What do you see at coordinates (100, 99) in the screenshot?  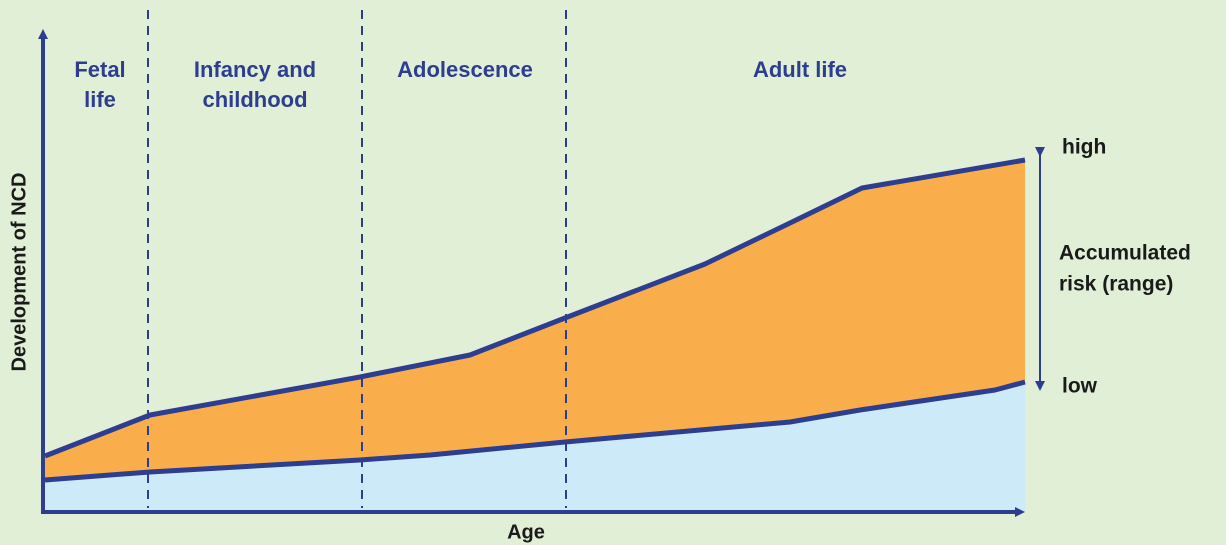 I see `stage-label: life` at bounding box center [100, 99].